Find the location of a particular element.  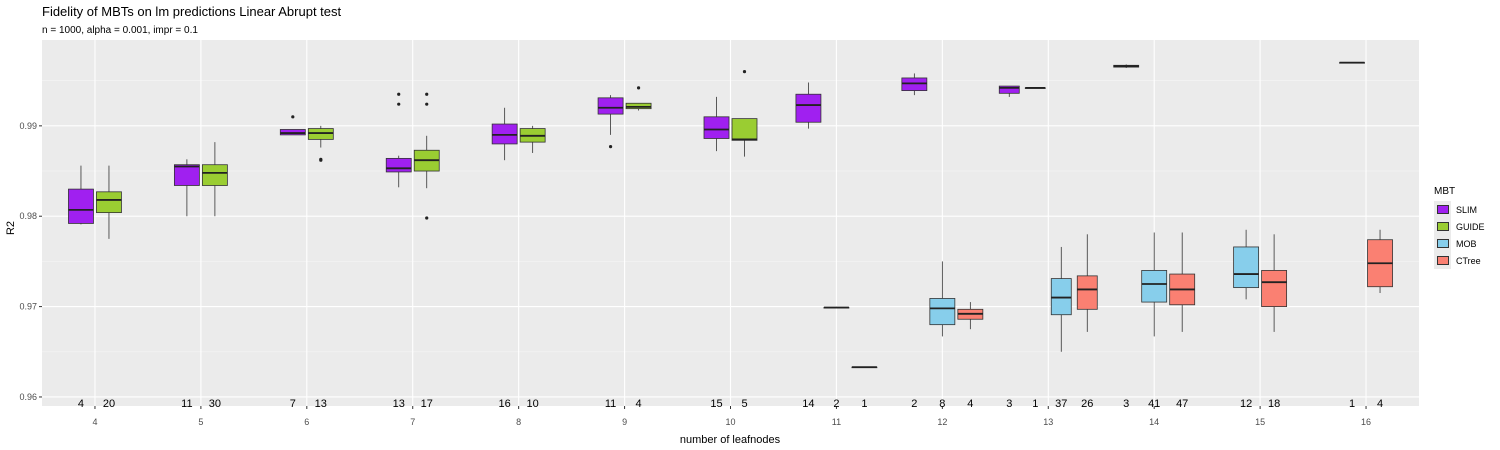

x-tick-label: 15 is located at coordinates (1260, 422).